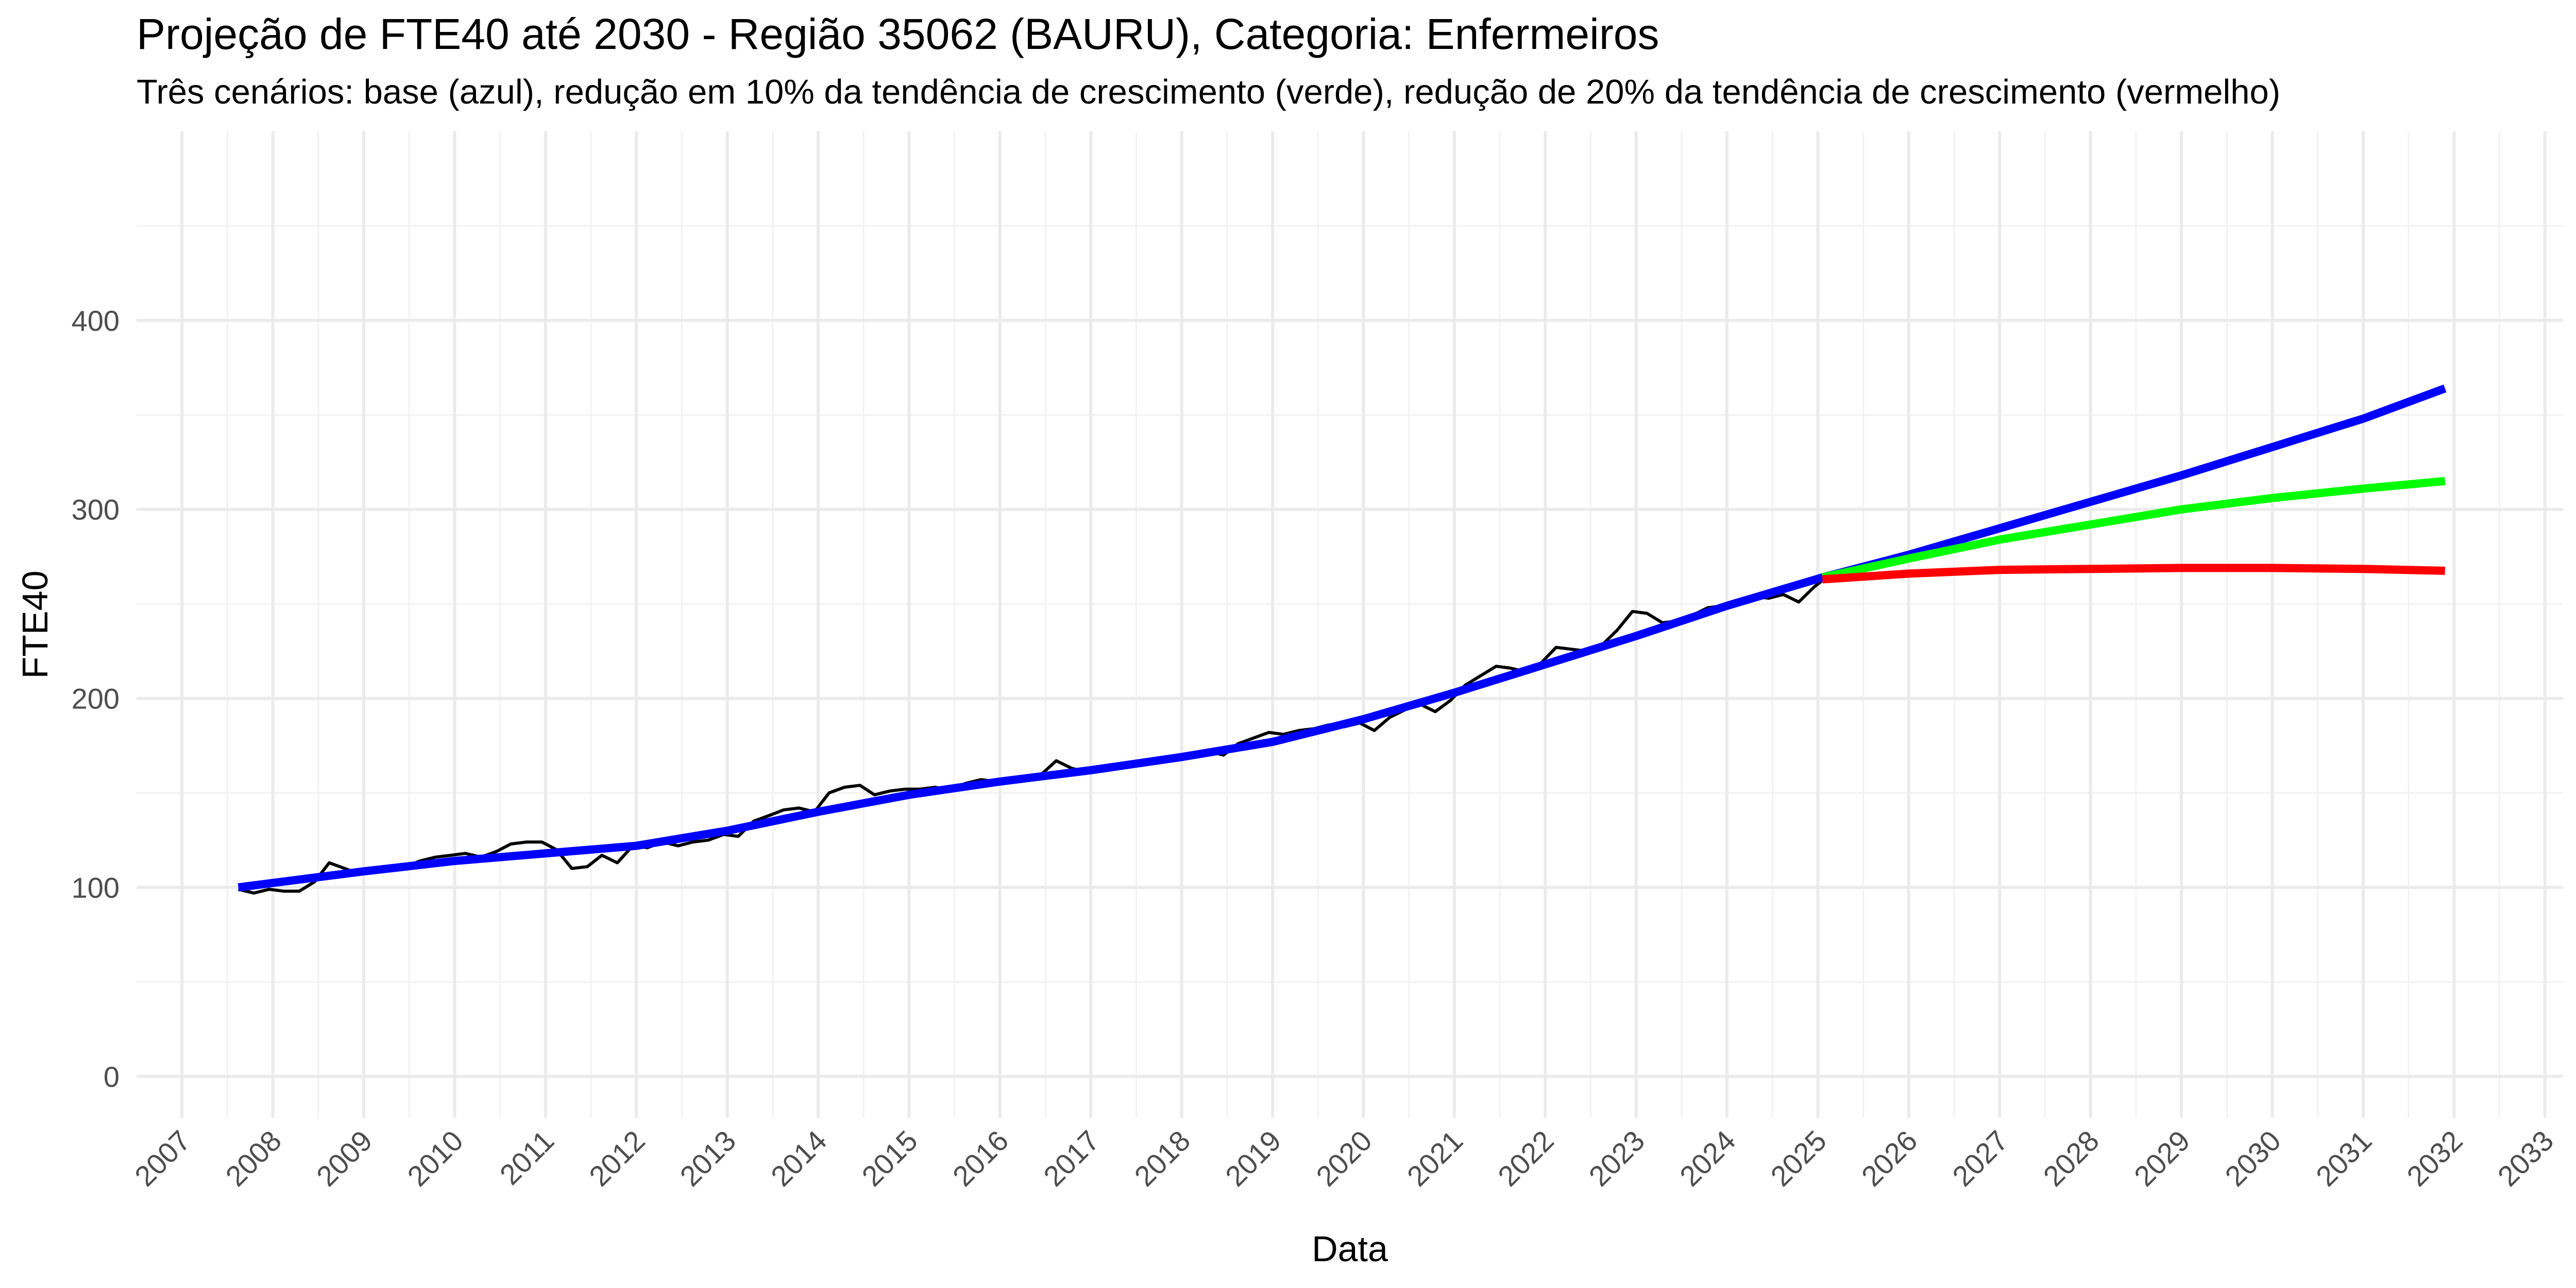  Describe the element at coordinates (980, 1158) in the screenshot. I see `x-tick-label: 2016` at that location.